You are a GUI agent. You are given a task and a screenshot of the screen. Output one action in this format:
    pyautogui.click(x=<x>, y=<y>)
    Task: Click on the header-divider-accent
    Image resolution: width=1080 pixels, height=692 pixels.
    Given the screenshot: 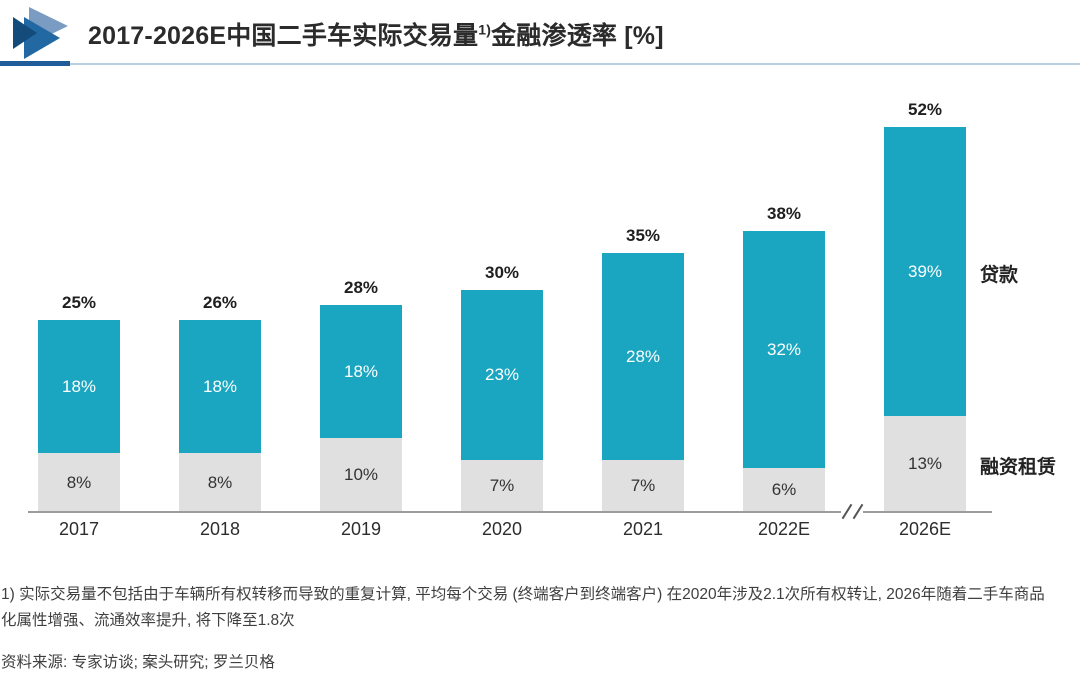 What is the action you would take?
    pyautogui.click(x=35, y=63)
    